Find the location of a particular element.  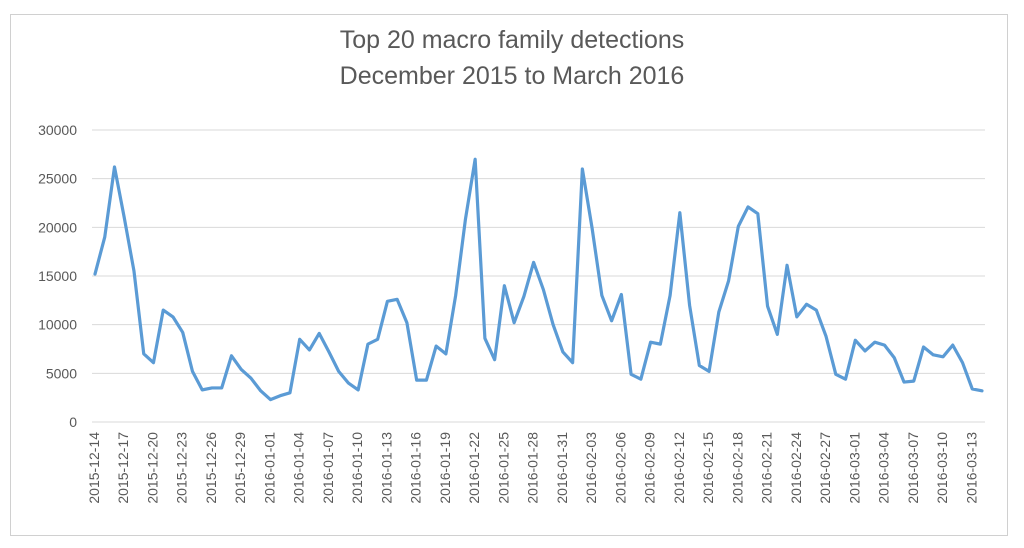

x-tick-label: 2016-03-10 is located at coordinates (942, 468).